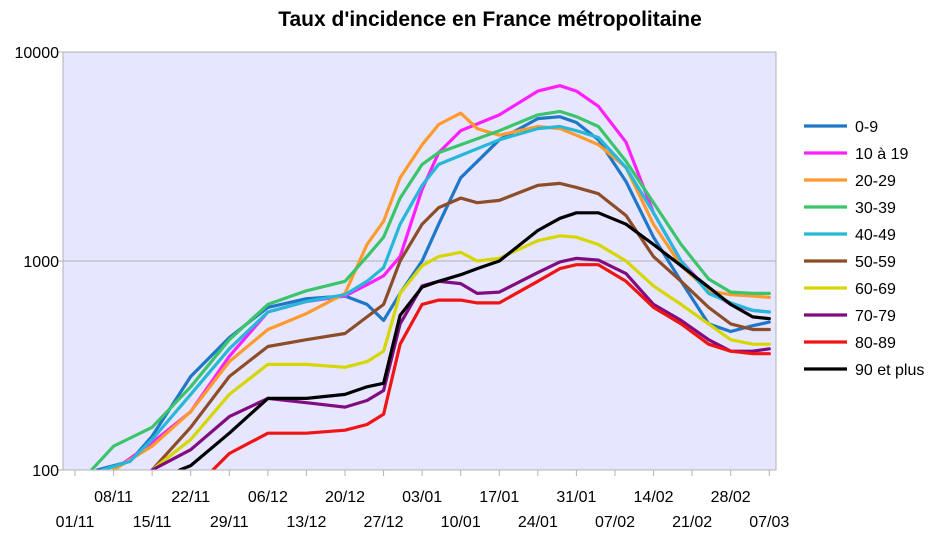 Image resolution: width=952 pixels, height=537 pixels. Describe the element at coordinates (692, 522) in the screenshot. I see `x-tick-label-lower: 21/02` at that location.